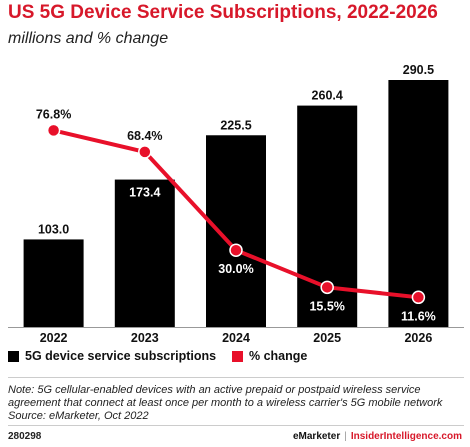 This screenshot has width=470, height=447. I want to click on bar-label-2025: 260.4, so click(327, 96).